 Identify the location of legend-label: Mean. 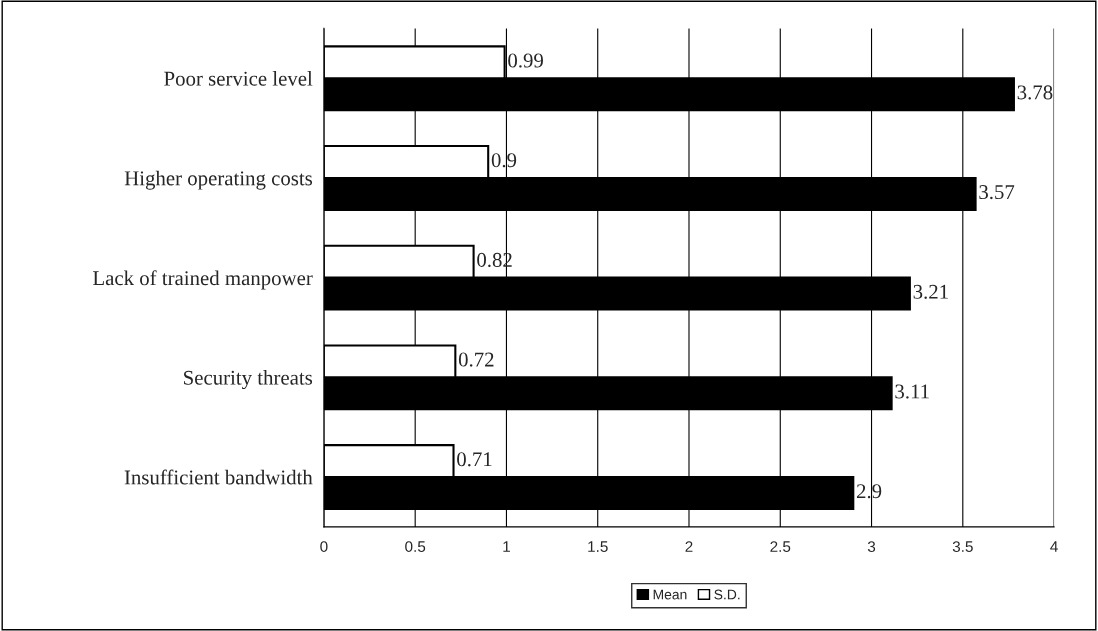
(670, 594).